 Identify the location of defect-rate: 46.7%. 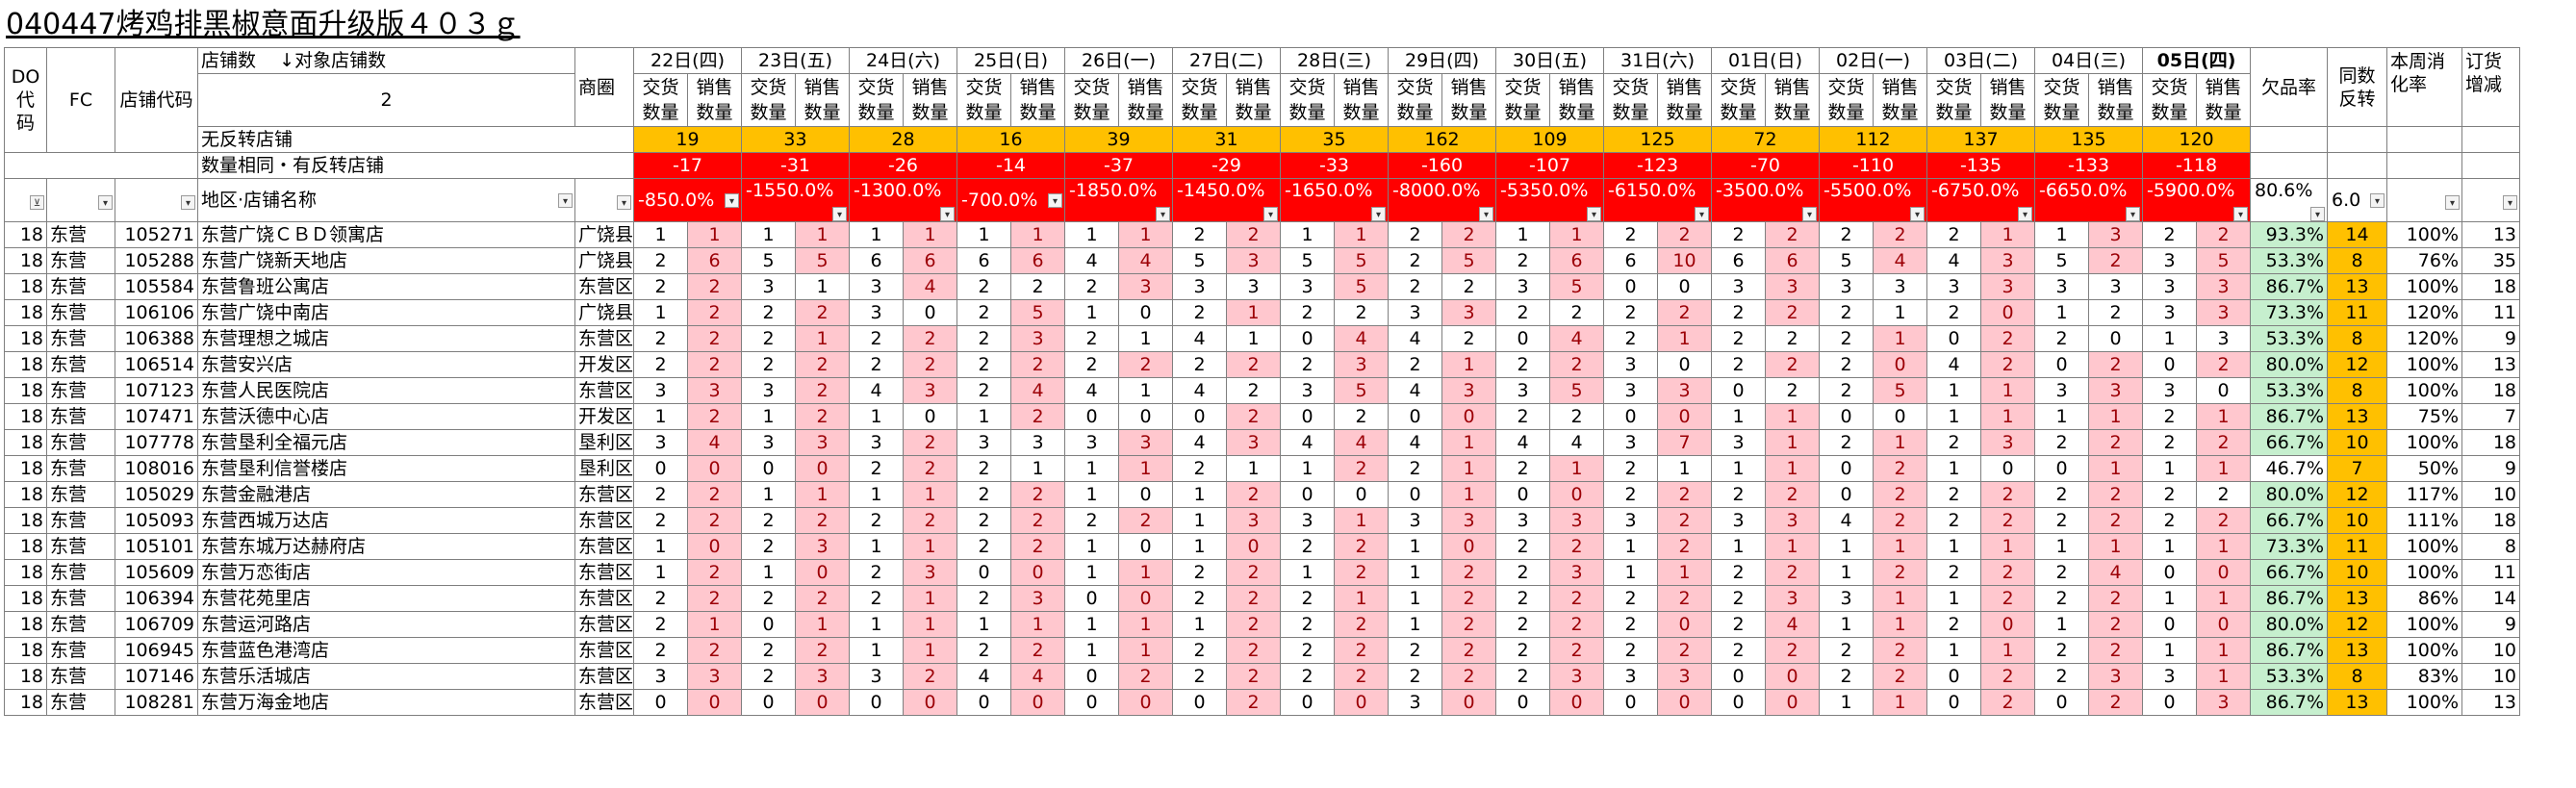
(2289, 469).